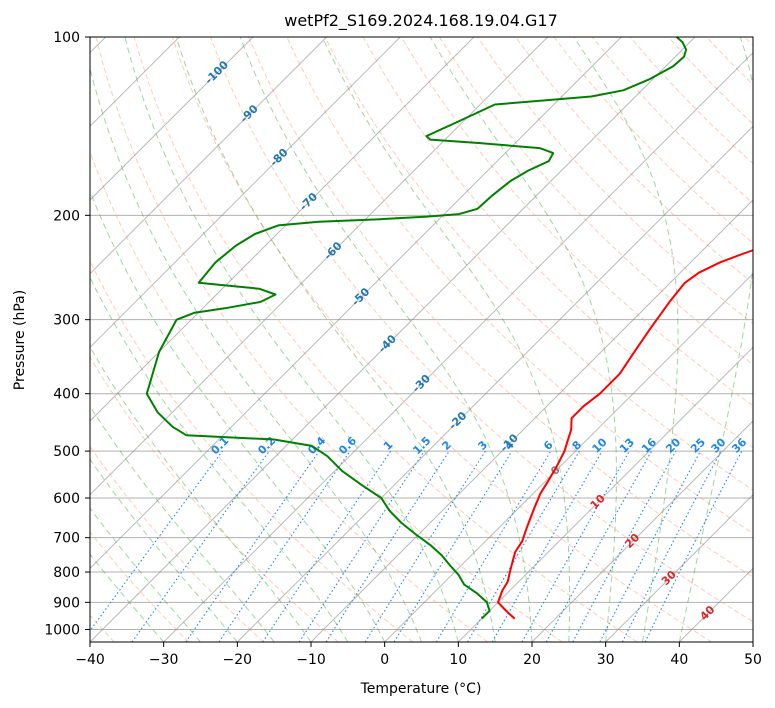  I want to click on y-tick-label: 800, so click(66, 573).